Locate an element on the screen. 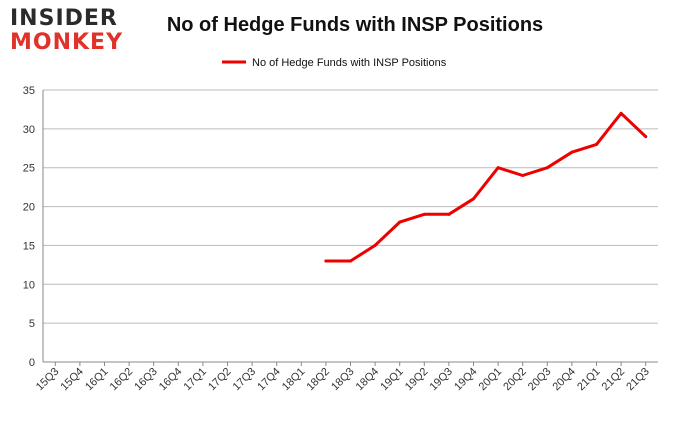 The image size is (680, 433). x-tick-label: 16Q4 is located at coordinates (171, 380).